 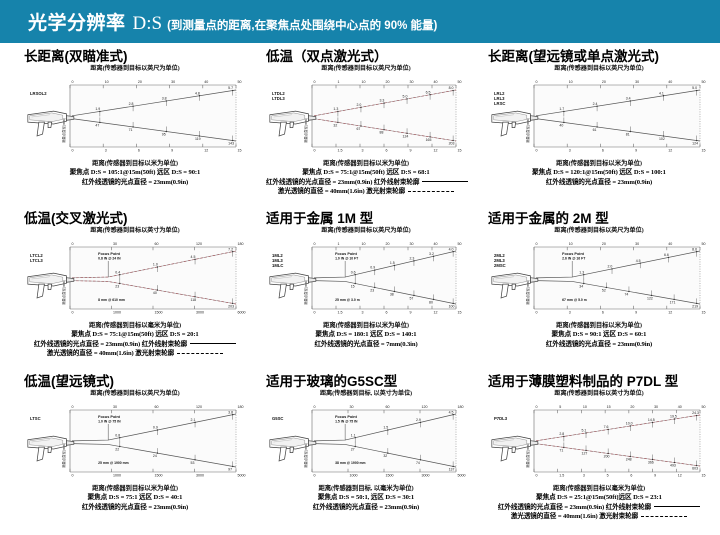 I want to click on svg-text: 80, so click(x=431, y=302).